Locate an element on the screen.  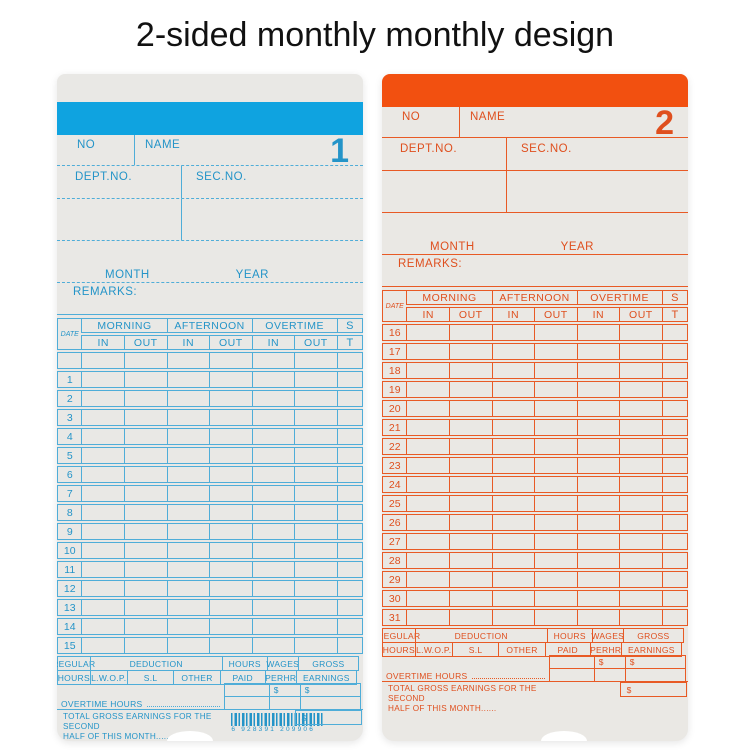
month-label: MONTH is located at coordinates (452, 247).